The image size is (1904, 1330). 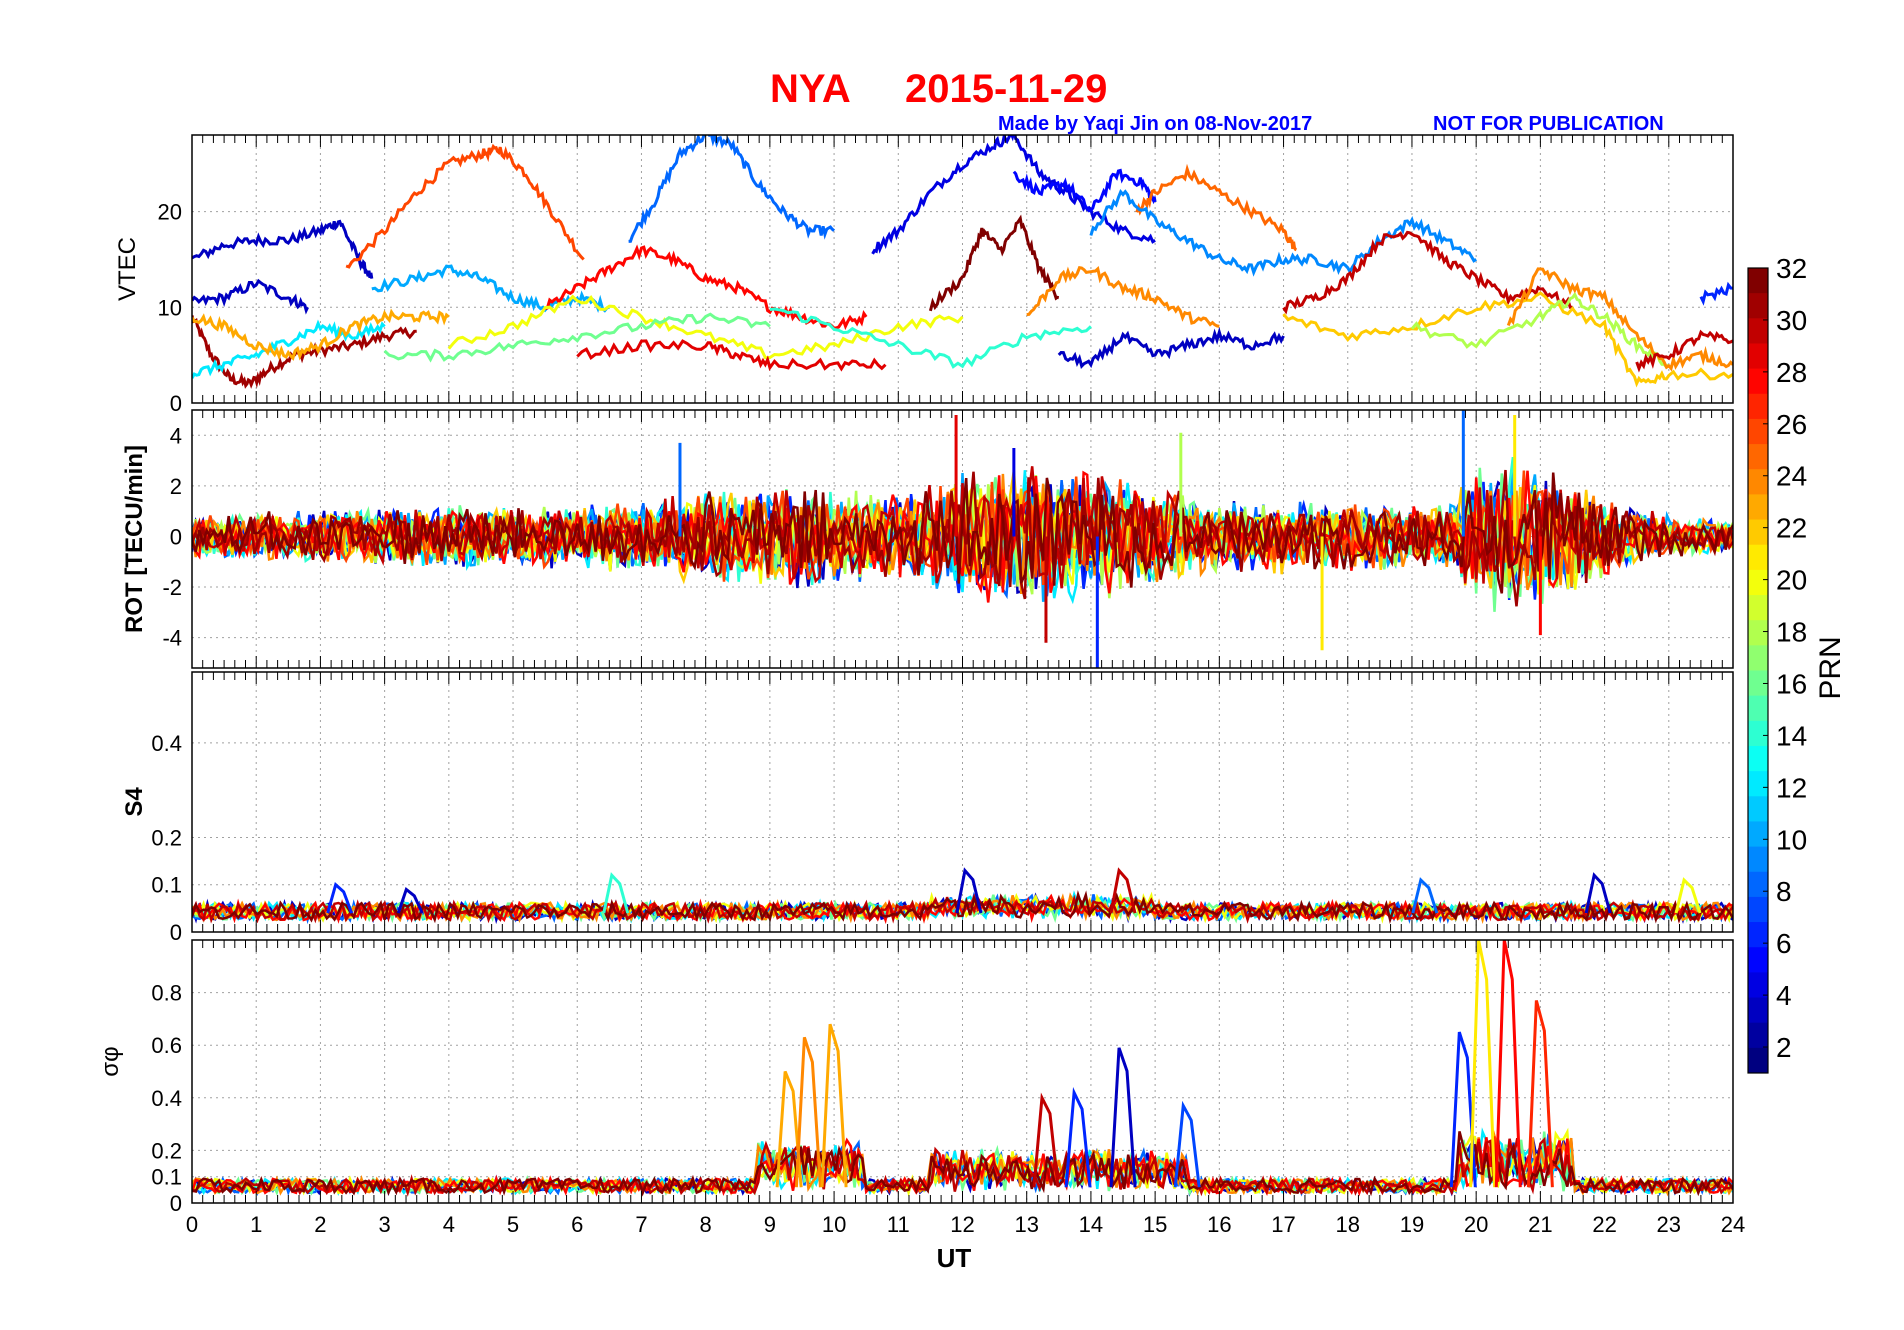 What do you see at coordinates (1791, 632) in the screenshot?
I see `colorbar-tick-label: 18` at bounding box center [1791, 632].